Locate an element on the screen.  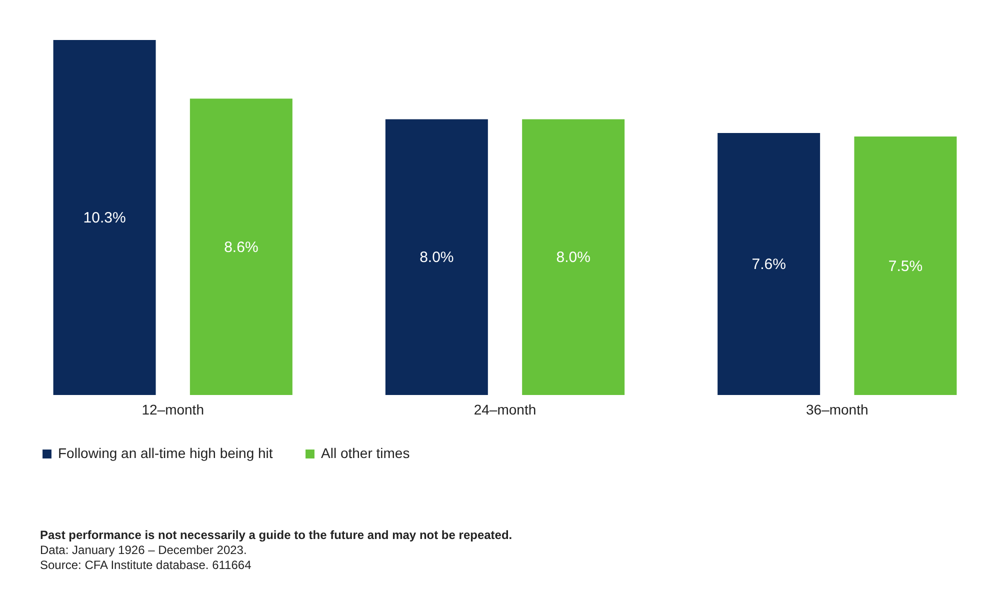
data-label: 7.6% is located at coordinates (769, 265).